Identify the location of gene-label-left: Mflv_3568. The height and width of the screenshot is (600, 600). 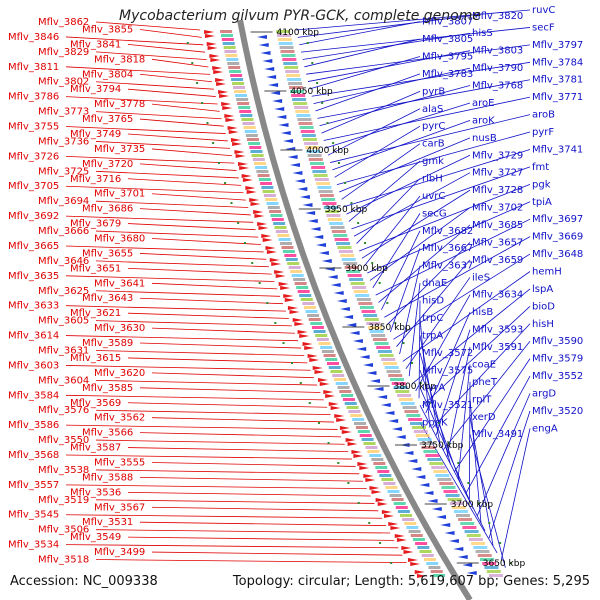
(33, 455).